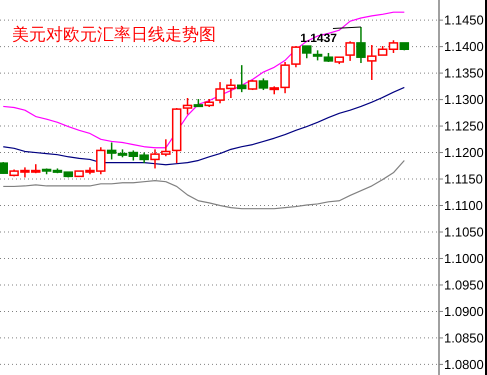 This screenshot has height=375, width=487. What do you see at coordinates (464, 20) in the screenshot?
I see `y-tick-label: 1.1450` at bounding box center [464, 20].